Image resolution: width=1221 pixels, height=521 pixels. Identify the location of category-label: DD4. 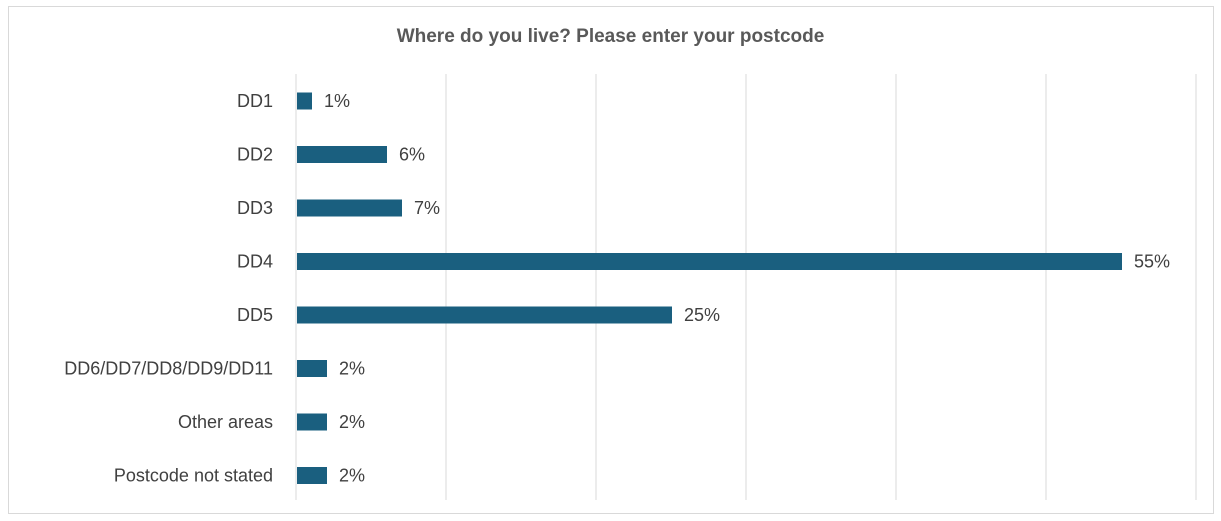
(255, 262).